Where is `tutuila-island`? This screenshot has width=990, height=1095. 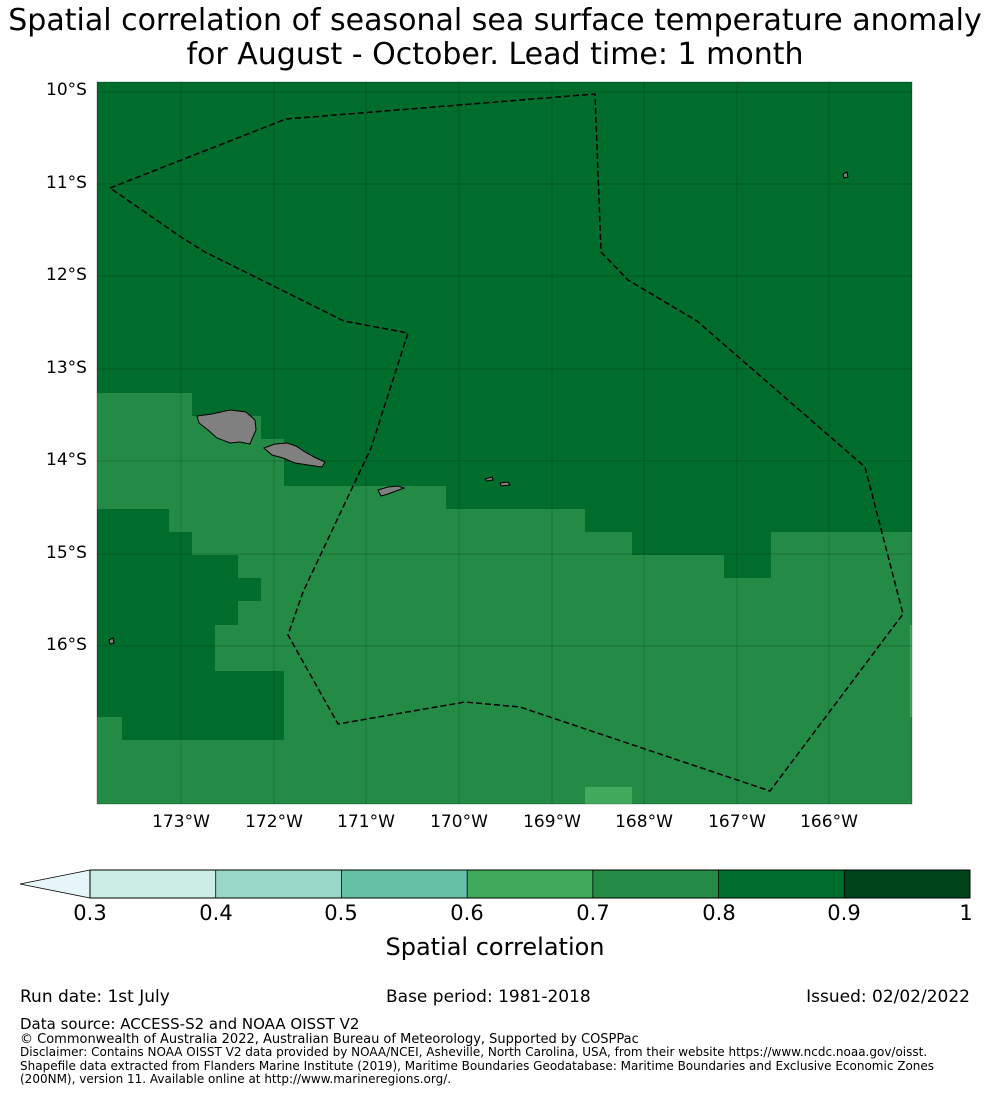
tutuila-island is located at coordinates (391, 491).